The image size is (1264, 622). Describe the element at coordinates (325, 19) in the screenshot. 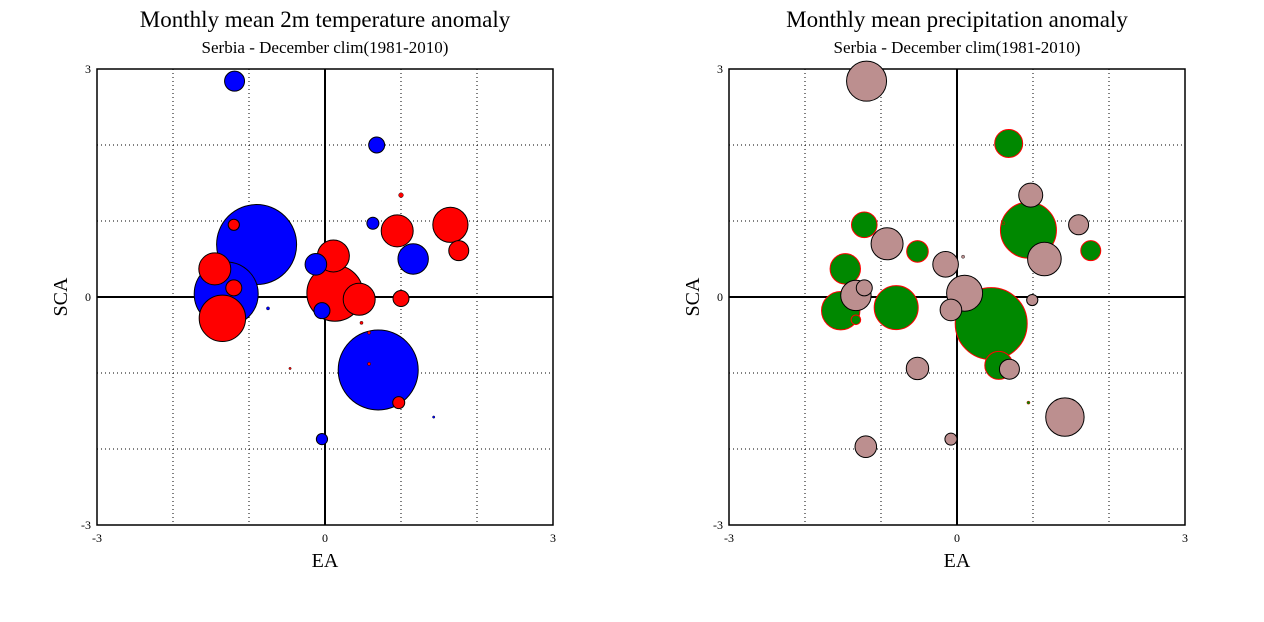

I see `chart-title: Monthly mean 2m temperature anomaly` at that location.